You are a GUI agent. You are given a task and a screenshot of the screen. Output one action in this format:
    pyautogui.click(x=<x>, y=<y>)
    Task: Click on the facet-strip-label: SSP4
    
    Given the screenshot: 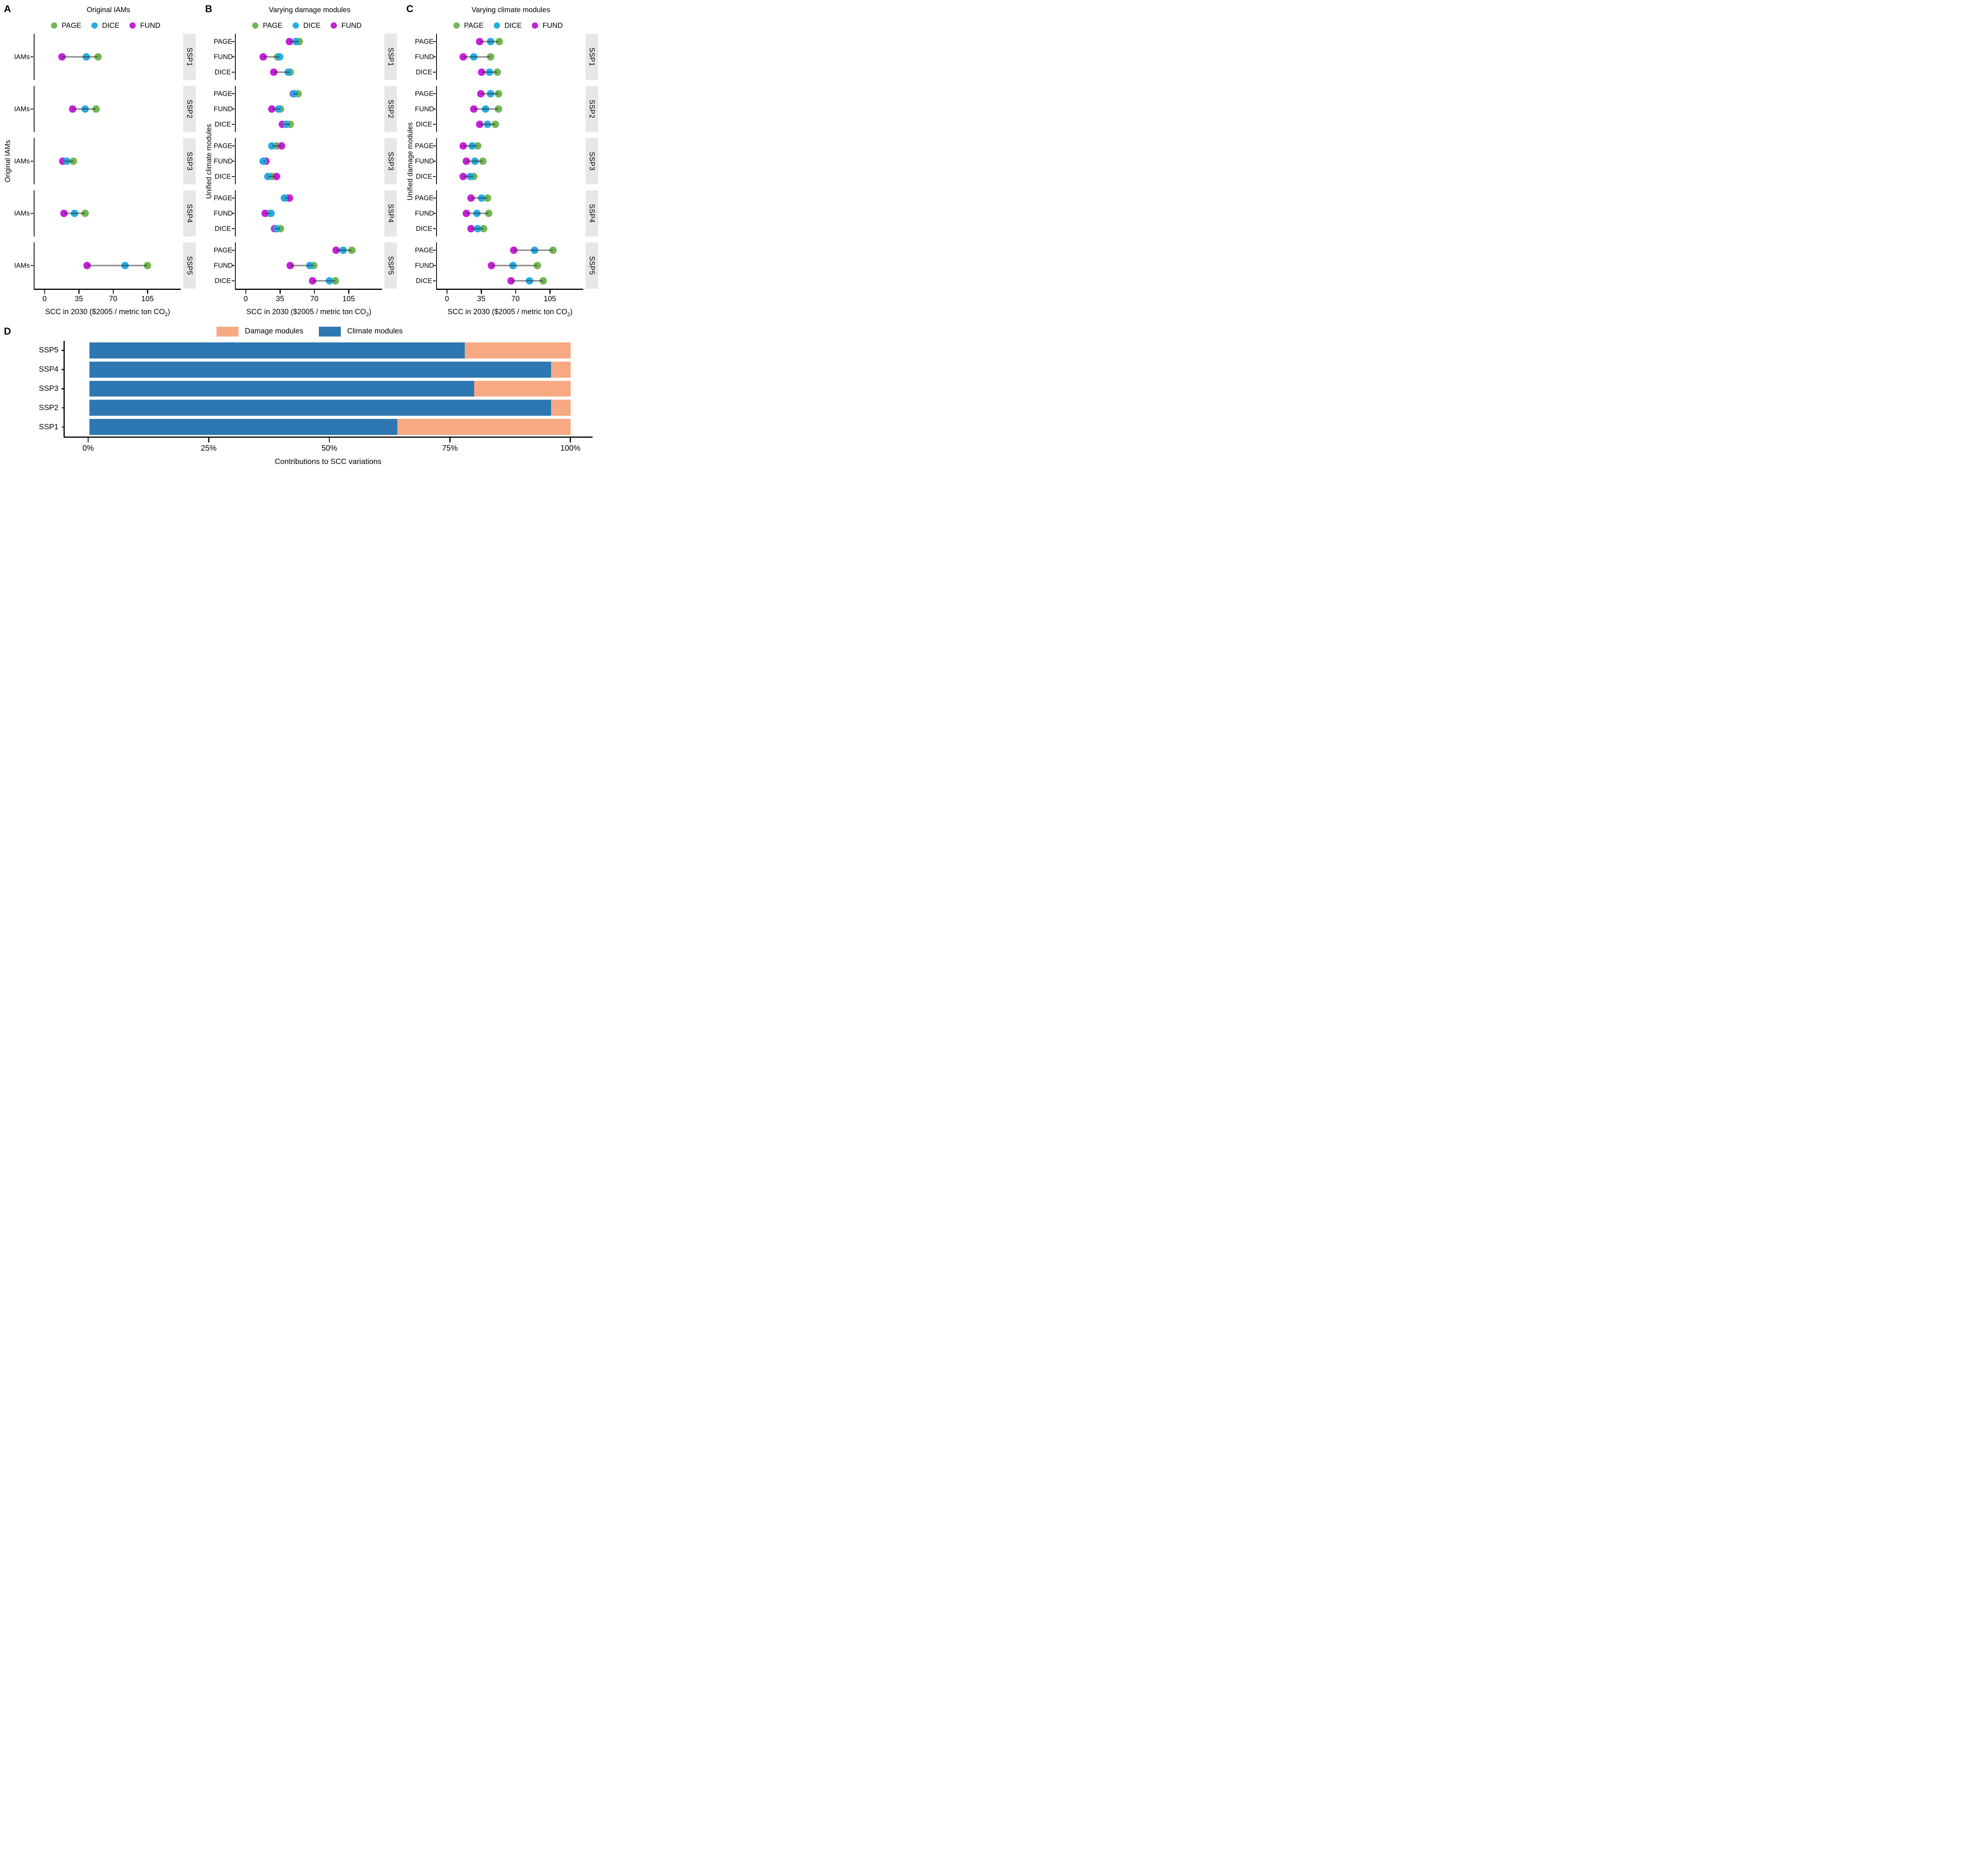 What is the action you would take?
    pyautogui.click(x=391, y=213)
    